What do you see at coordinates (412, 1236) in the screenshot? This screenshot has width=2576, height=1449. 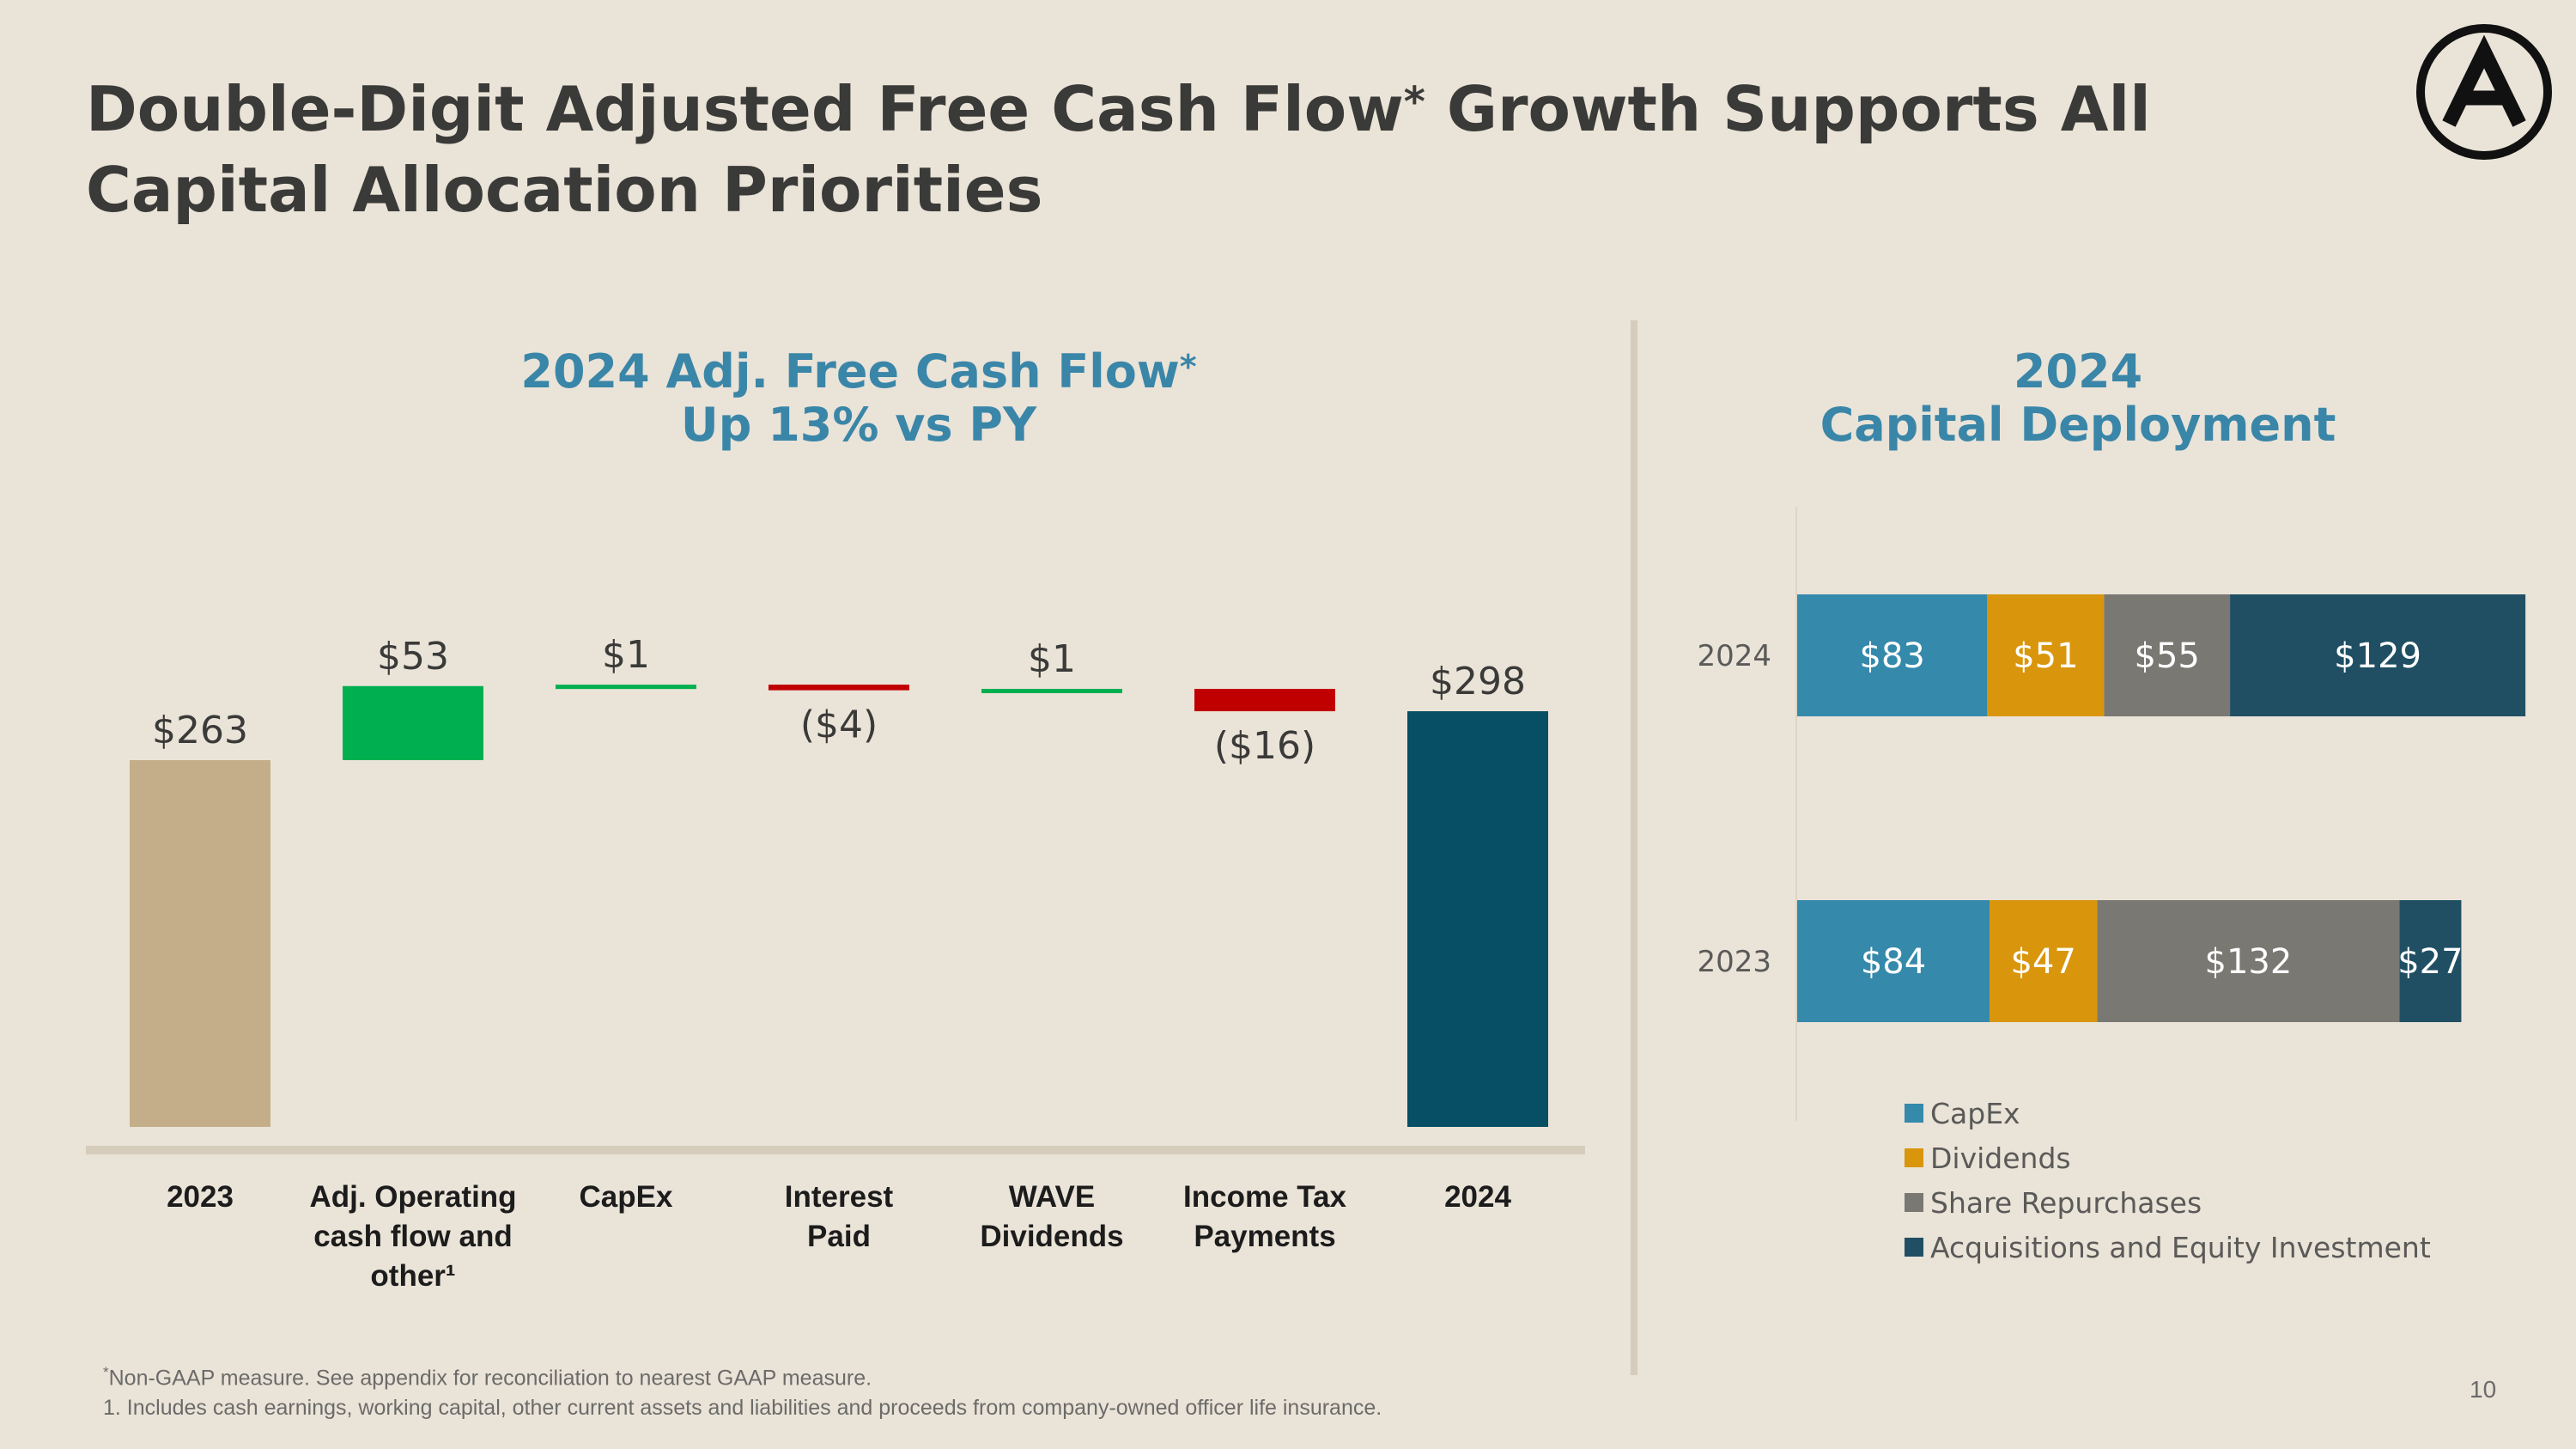 I see `waterfall-category-label: cash flow and` at bounding box center [412, 1236].